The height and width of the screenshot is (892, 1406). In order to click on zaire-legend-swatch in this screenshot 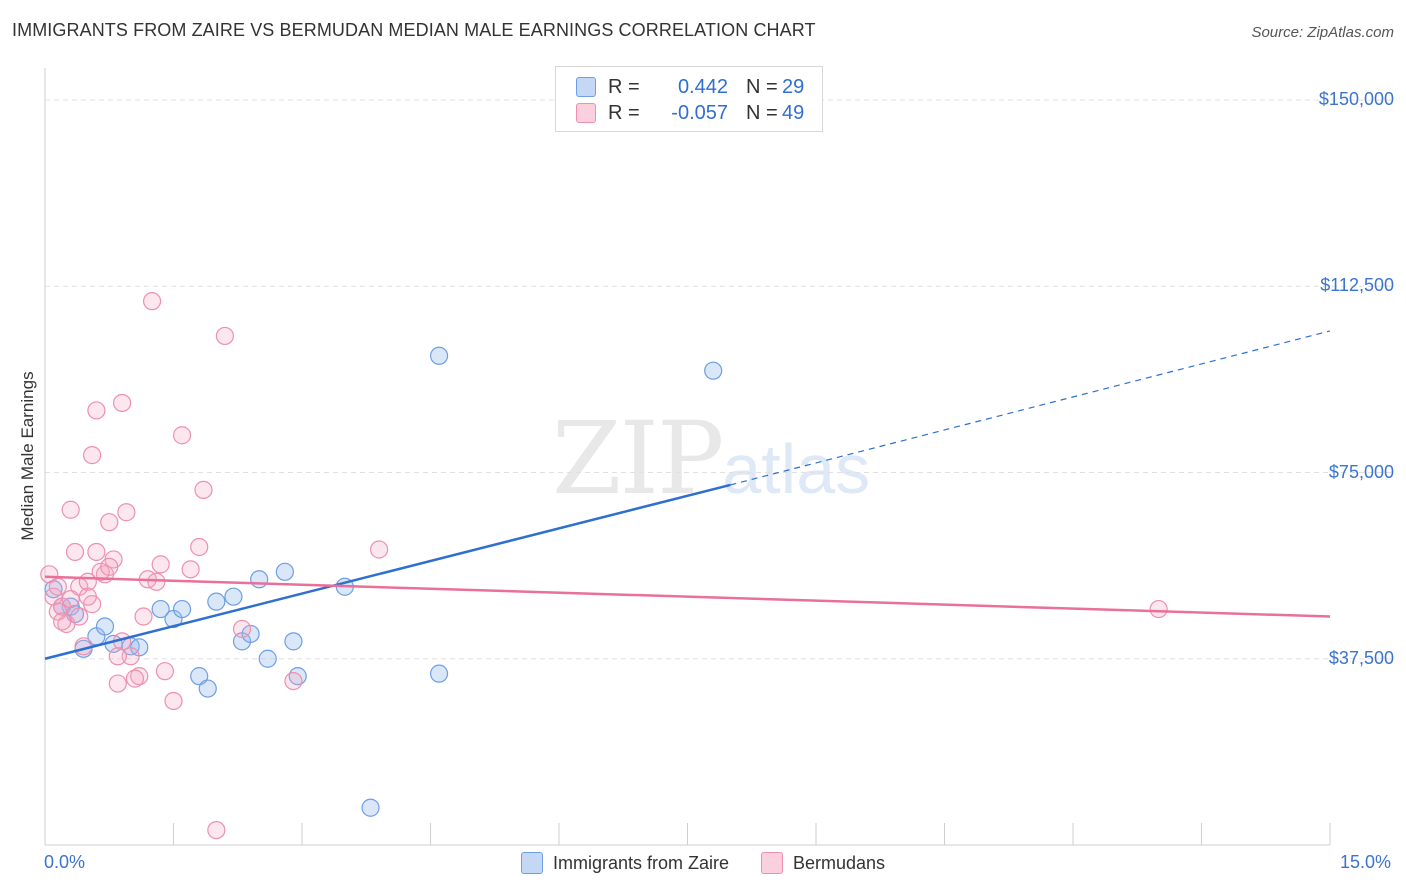, I will do `click(531, 863)`.